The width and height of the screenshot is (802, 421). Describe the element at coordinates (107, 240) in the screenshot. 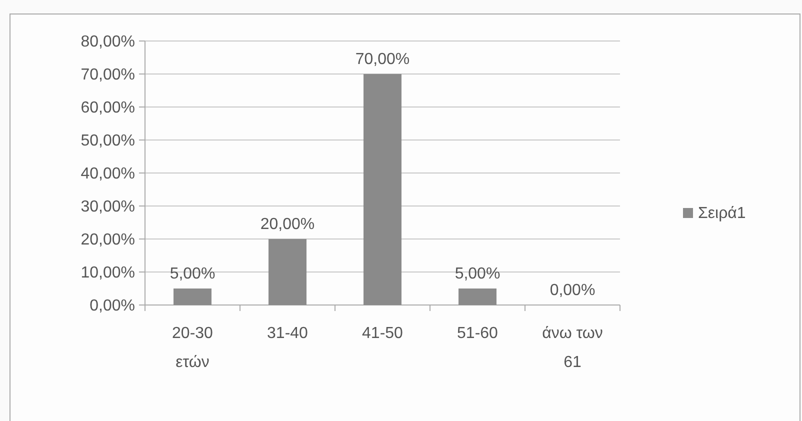

I see `y-tick-label: 20,00%` at that location.